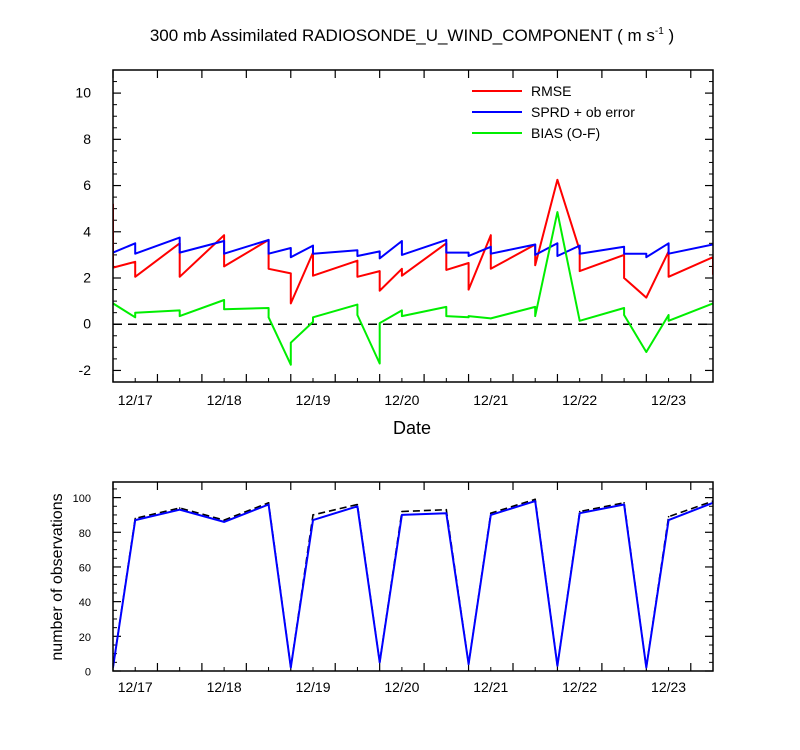  Describe the element at coordinates (87, 139) in the screenshot. I see `y-tick-label: 8` at that location.